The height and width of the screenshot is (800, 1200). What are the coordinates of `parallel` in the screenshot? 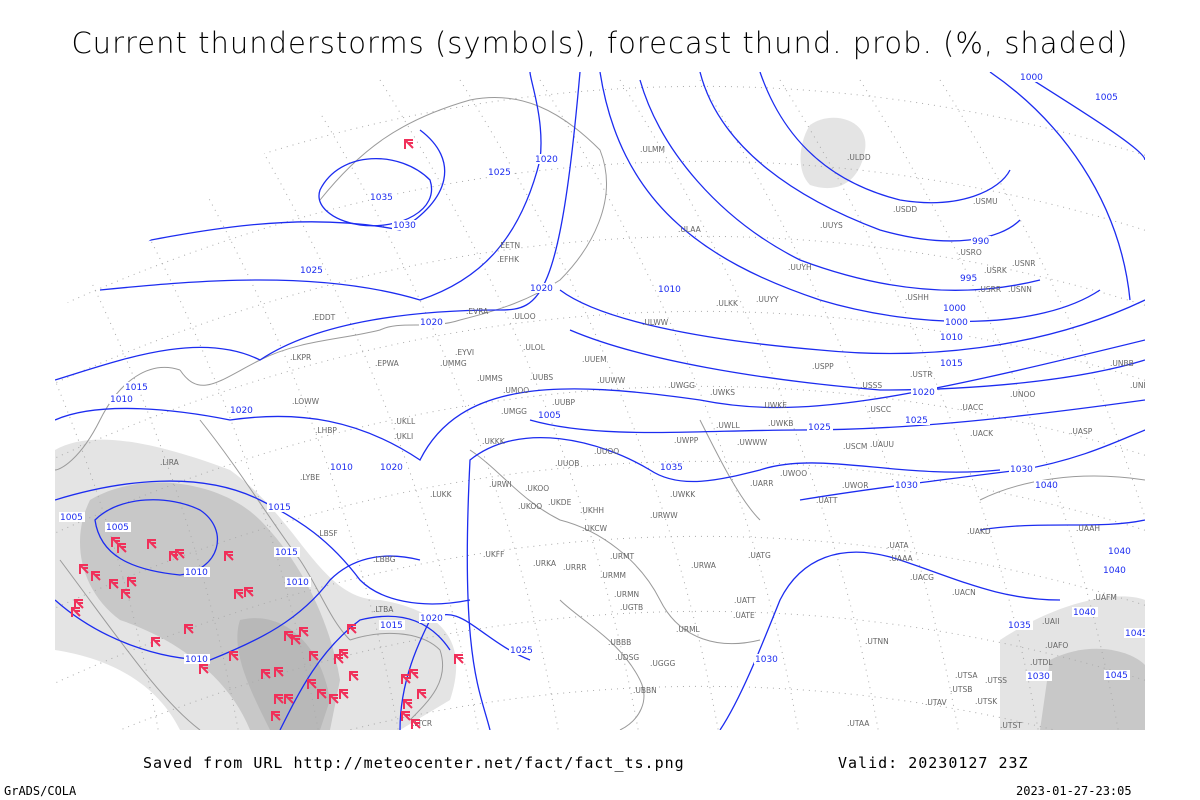 It's located at (600, 707).